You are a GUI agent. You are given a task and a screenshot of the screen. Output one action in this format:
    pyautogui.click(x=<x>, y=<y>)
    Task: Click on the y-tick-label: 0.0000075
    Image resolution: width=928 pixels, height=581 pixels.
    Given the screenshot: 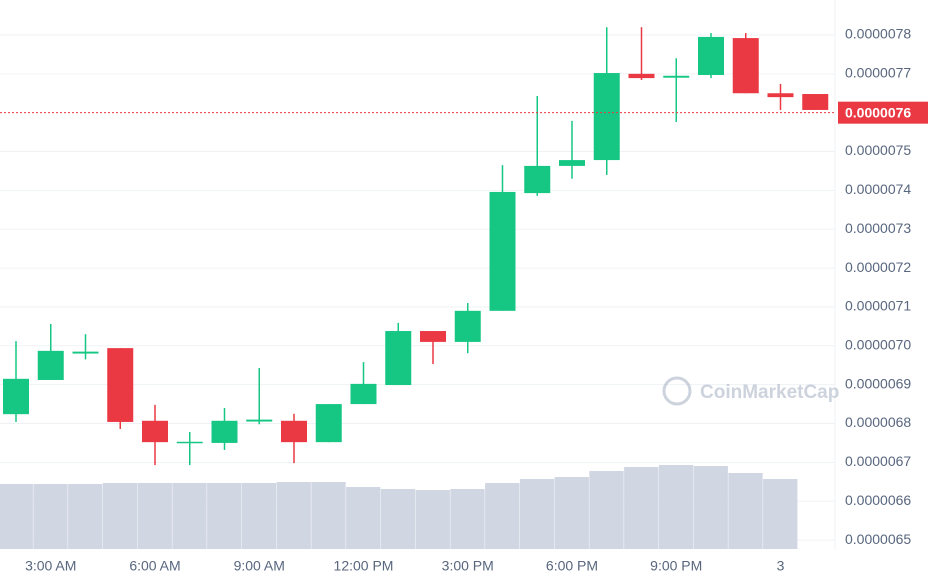 What is the action you would take?
    pyautogui.click(x=878, y=150)
    